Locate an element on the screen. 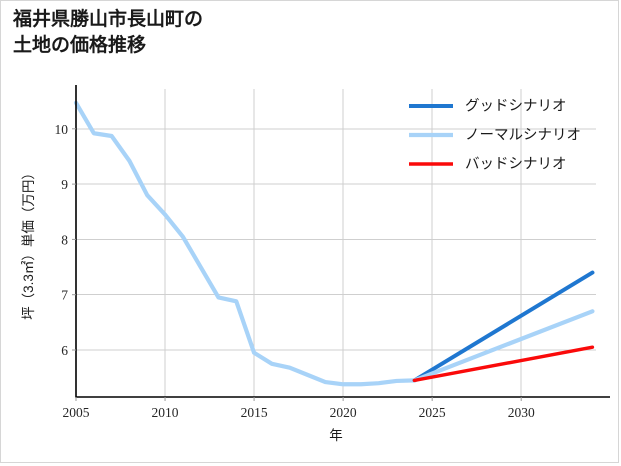 This screenshot has width=621, height=466. y-tick-label: 9 is located at coordinates (64, 184).